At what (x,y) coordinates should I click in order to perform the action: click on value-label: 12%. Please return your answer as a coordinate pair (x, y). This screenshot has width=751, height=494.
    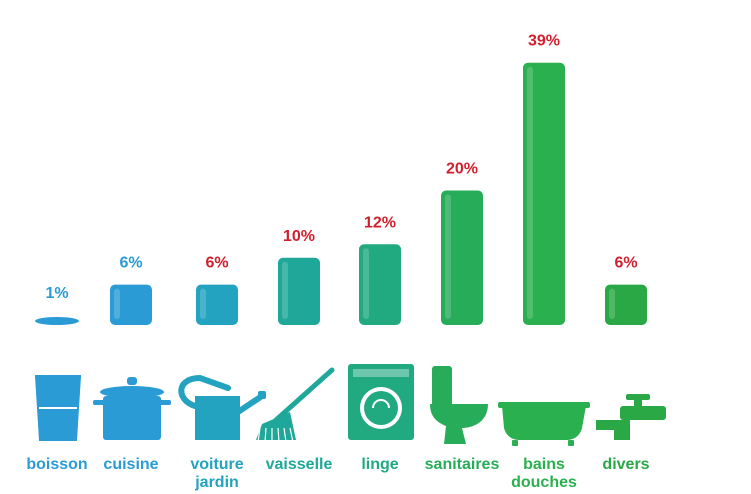
    Looking at the image, I should click on (380, 222).